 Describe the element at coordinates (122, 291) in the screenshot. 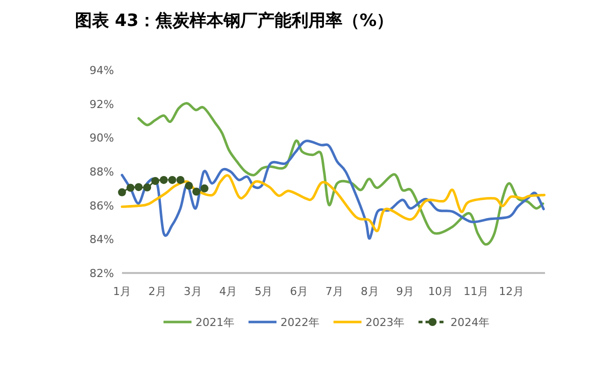

I see `x-tick-label: 1月` at that location.